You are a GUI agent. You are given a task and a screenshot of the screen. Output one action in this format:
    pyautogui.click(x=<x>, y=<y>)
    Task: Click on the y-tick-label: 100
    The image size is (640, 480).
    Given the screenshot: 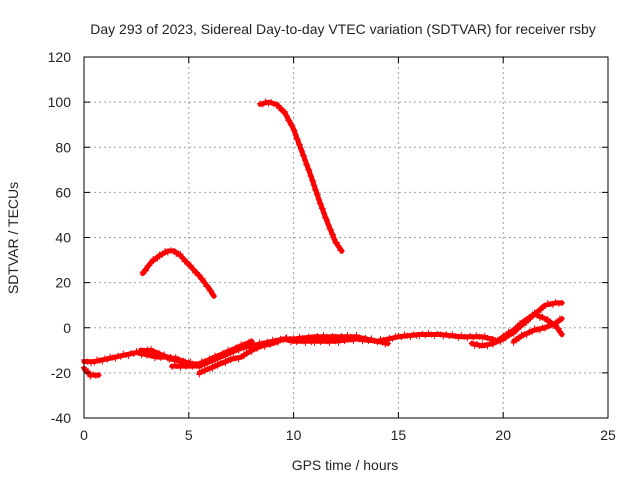 What is the action you would take?
    pyautogui.click(x=60, y=102)
    